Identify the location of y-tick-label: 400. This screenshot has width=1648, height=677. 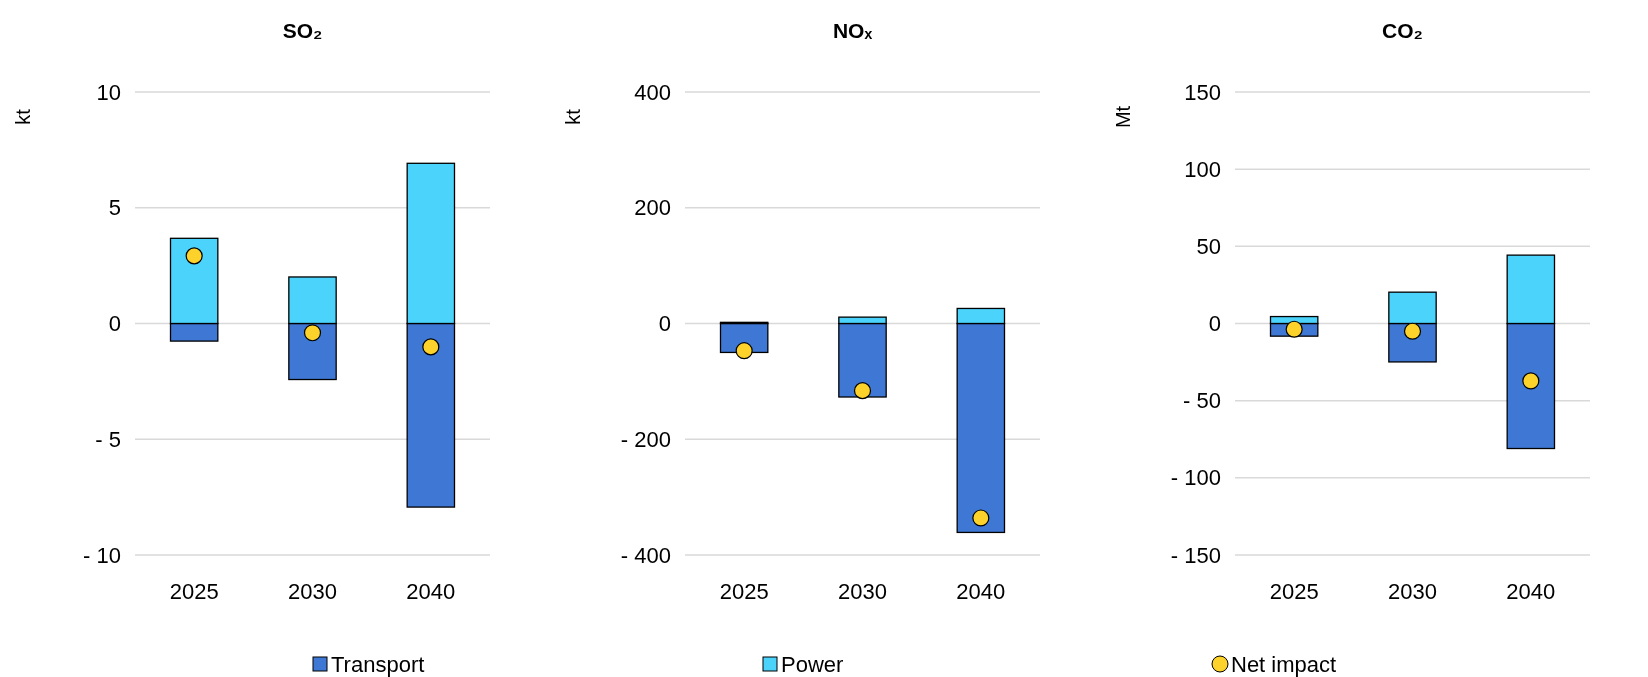
(652, 92).